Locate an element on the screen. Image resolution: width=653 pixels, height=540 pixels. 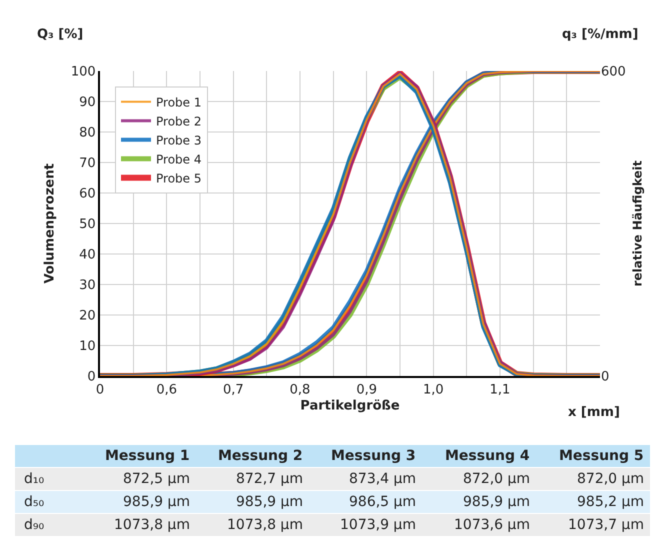
legend-label: Probe 4 is located at coordinates (179, 159).